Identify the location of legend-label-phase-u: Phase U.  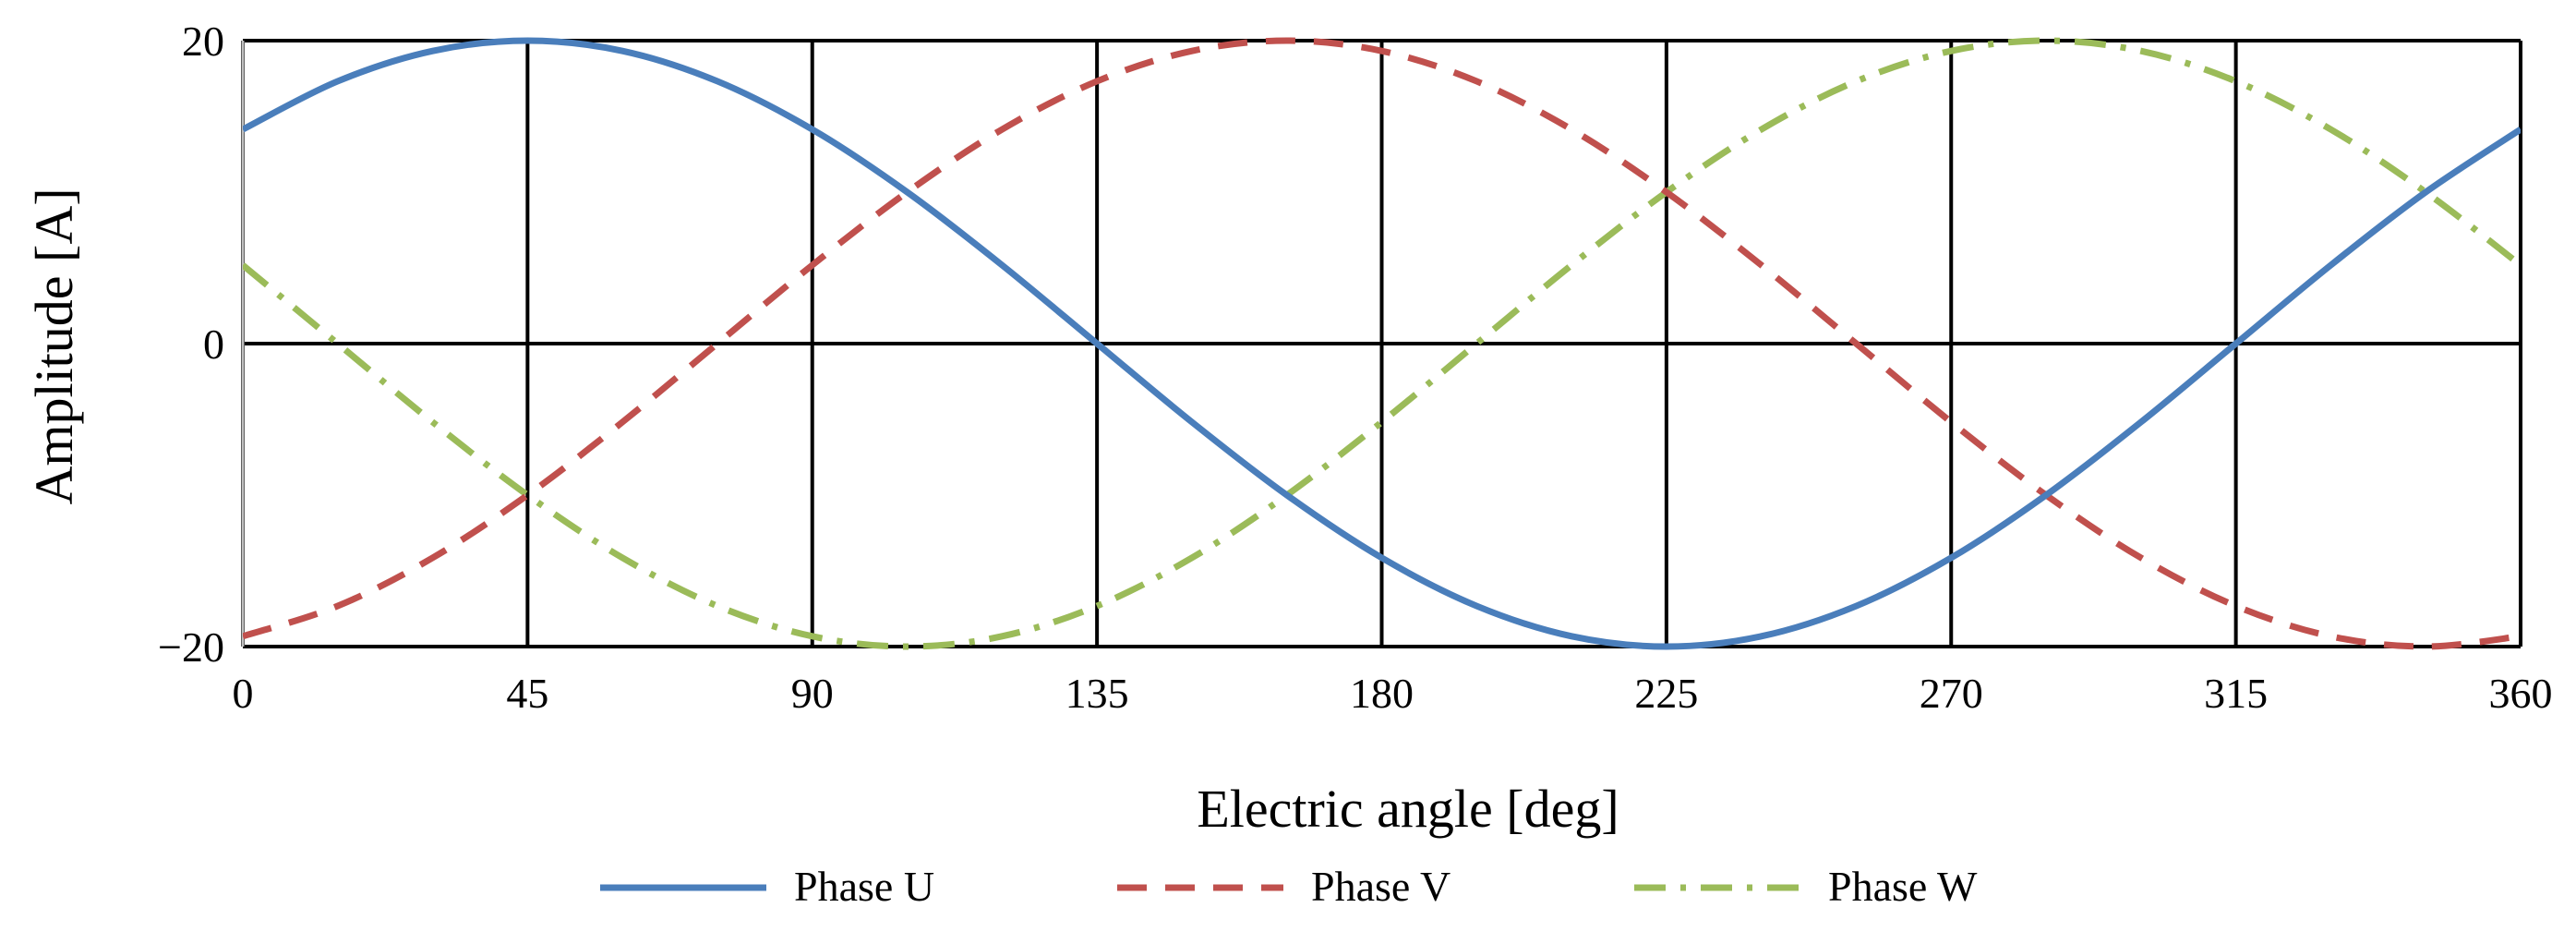
(864, 886).